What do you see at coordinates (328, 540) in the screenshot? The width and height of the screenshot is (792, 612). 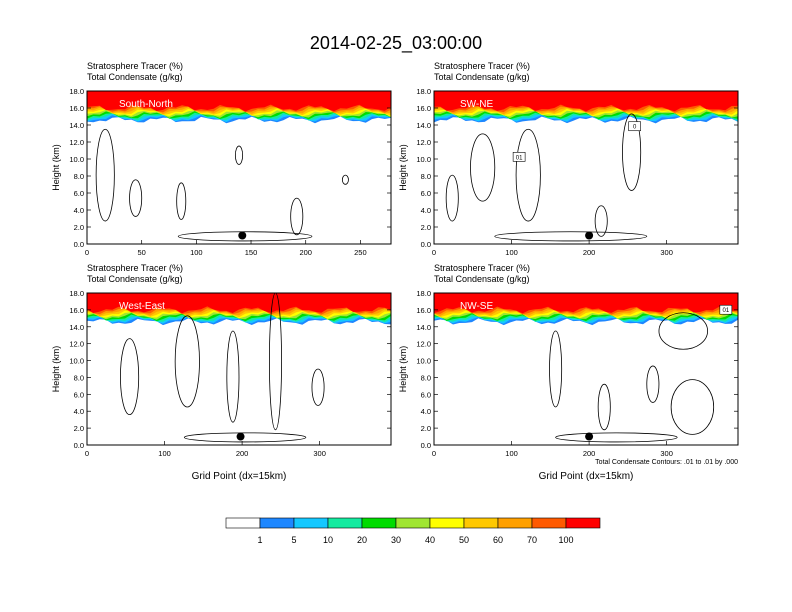 I see `colorbar-label: 10` at bounding box center [328, 540].